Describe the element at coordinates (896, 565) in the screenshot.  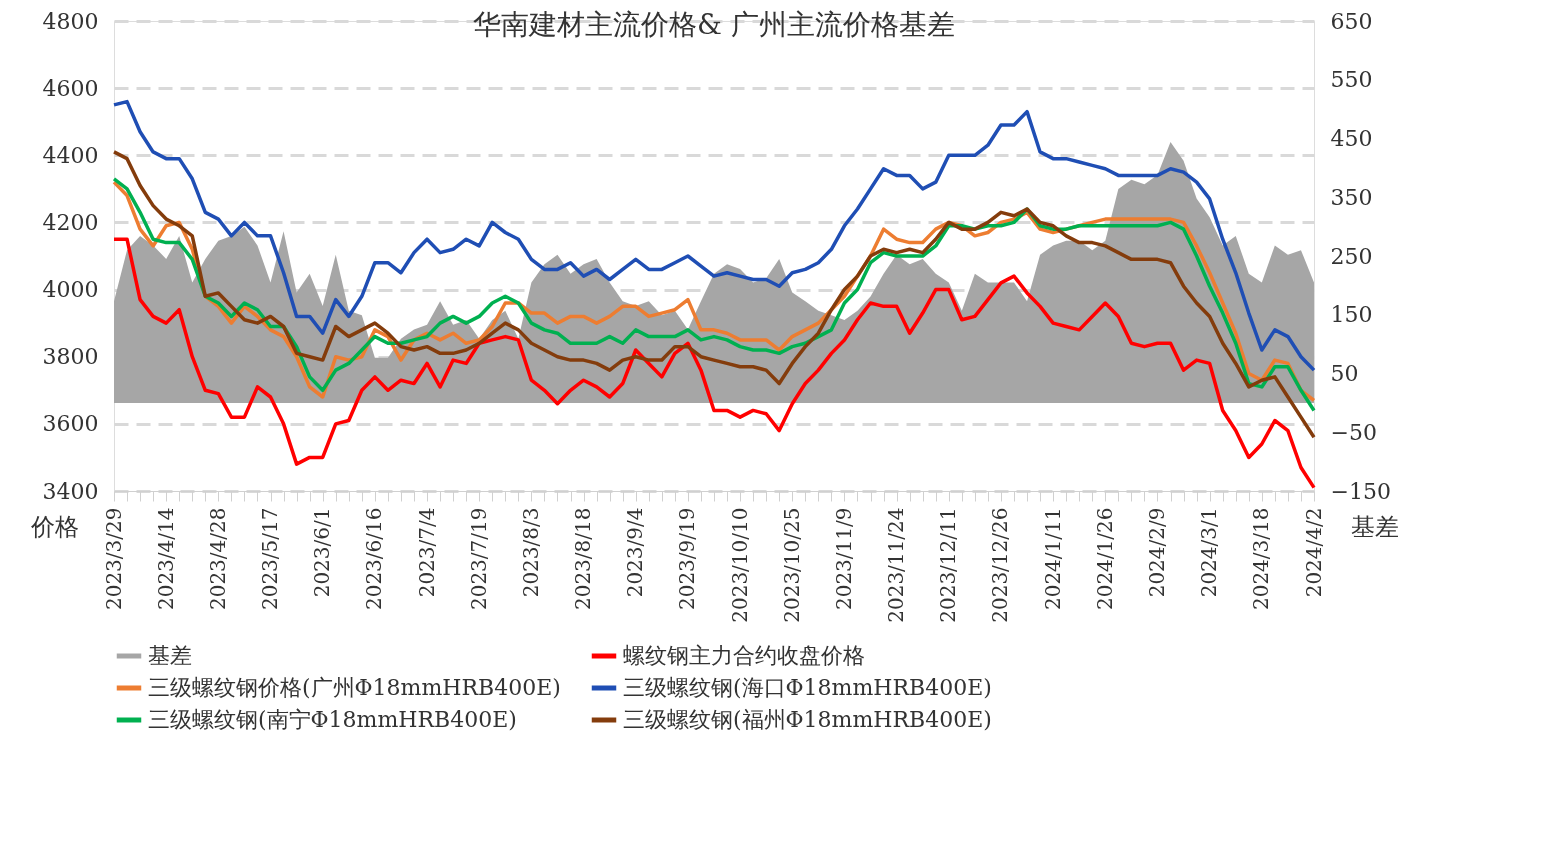
I see `x-tick-label: 2023/11/24` at that location.